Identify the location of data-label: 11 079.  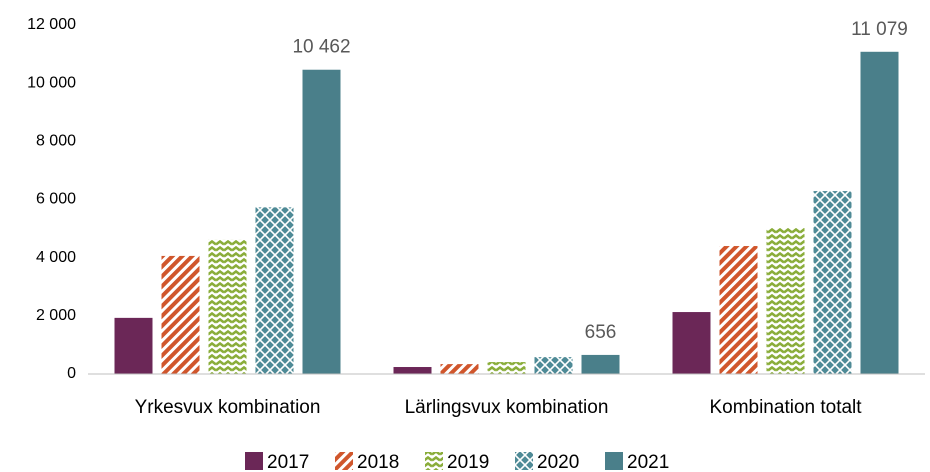
(879, 29).